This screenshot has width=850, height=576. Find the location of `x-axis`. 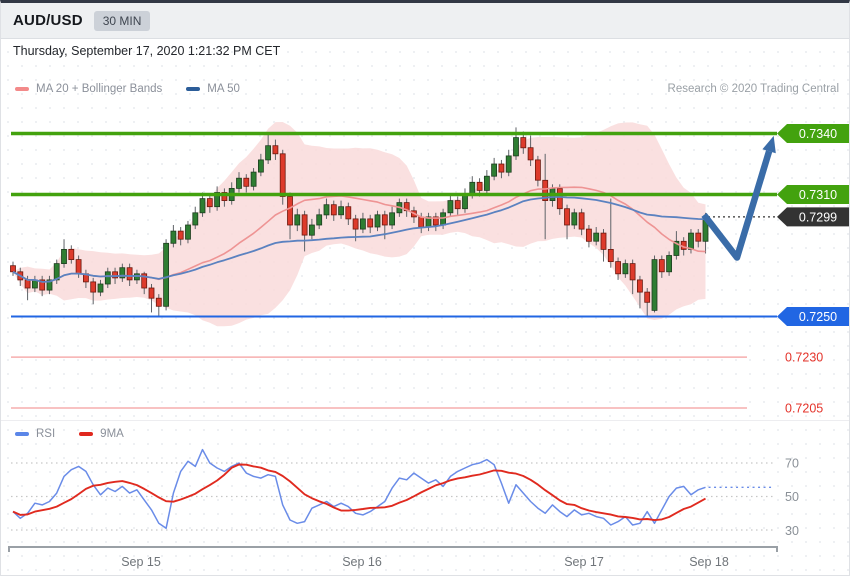

x-axis is located at coordinates (393, 549).